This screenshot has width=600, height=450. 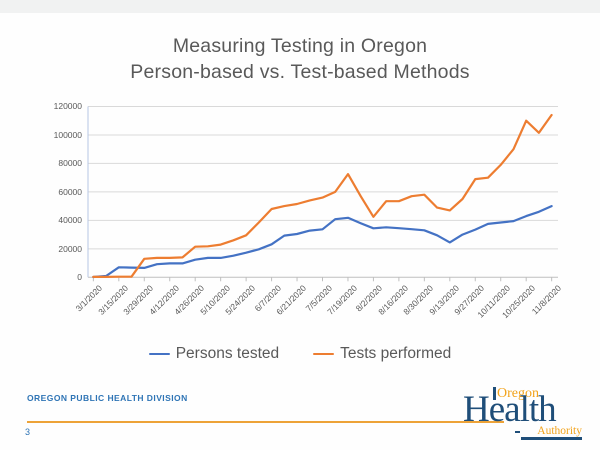 What do you see at coordinates (517, 432) in the screenshot?
I see `logo-authority-dash` at bounding box center [517, 432].